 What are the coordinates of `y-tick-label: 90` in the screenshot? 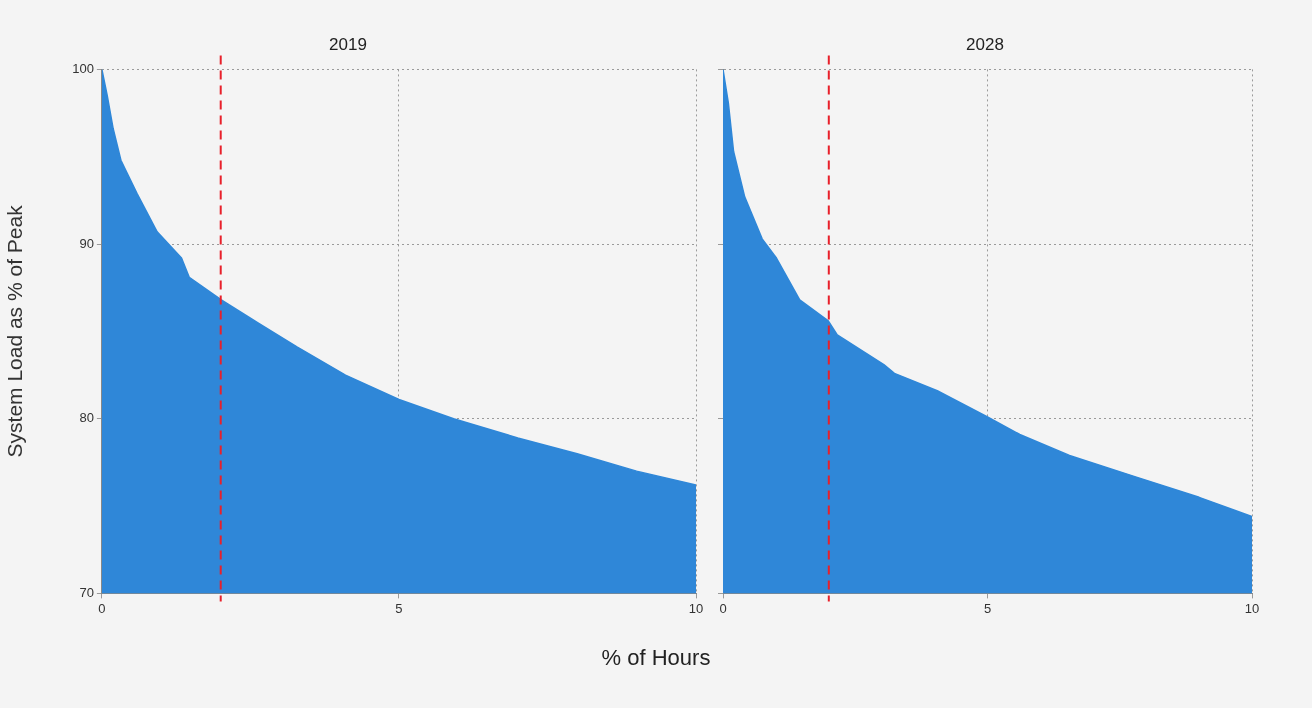 It's located at (86, 243).